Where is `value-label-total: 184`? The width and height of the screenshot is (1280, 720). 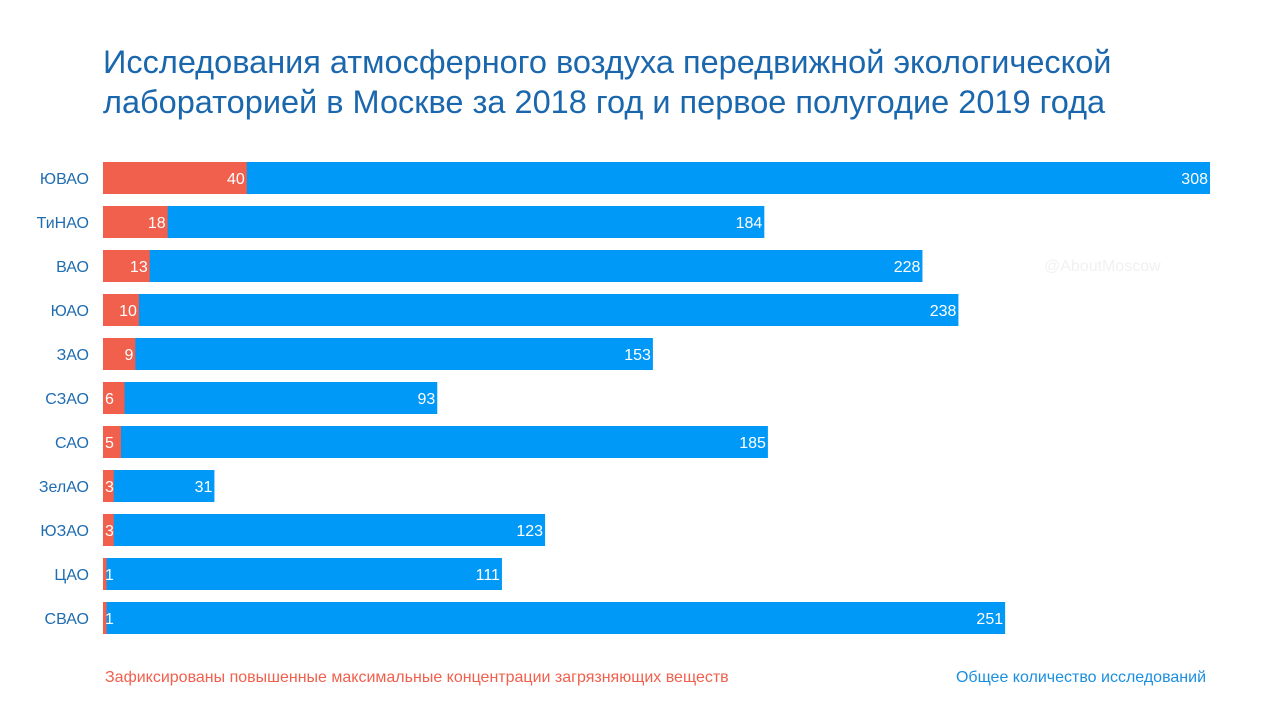
value-label-total: 184 is located at coordinates (749, 223).